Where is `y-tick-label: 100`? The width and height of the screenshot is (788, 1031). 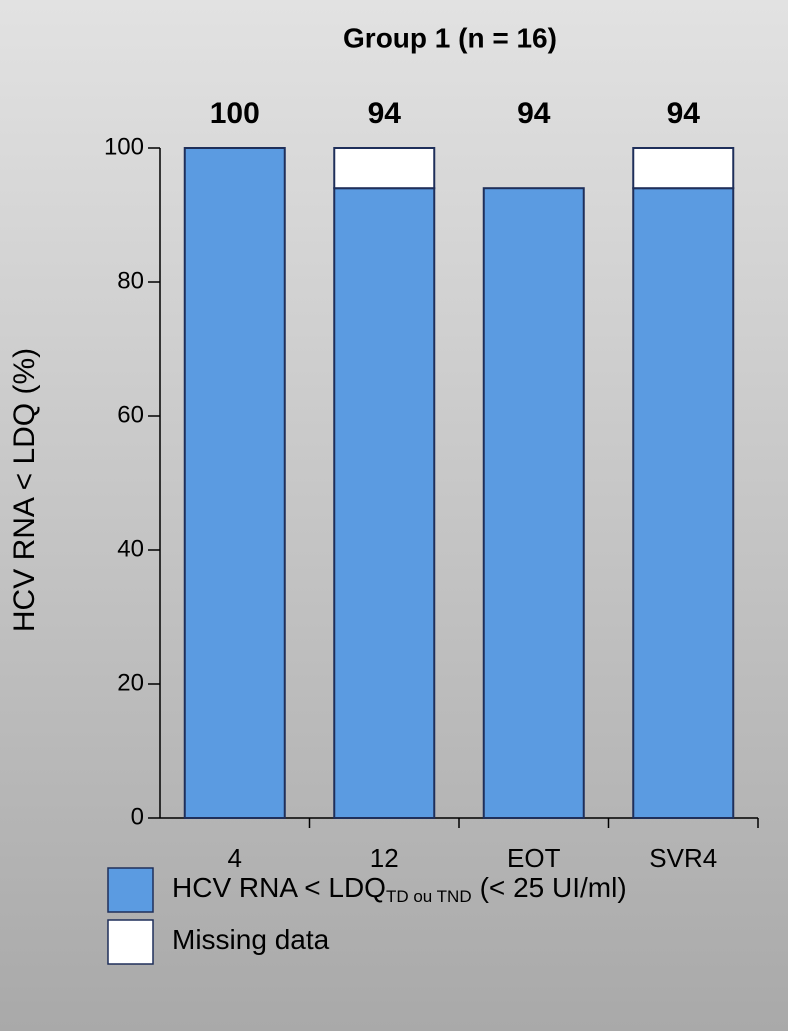 y-tick-label: 100 is located at coordinates (124, 146).